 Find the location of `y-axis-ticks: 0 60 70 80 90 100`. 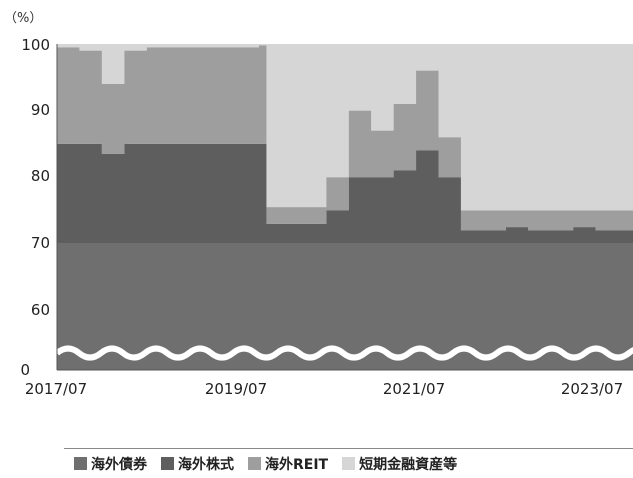

y-axis-ticks: 0 60 70 80 90 100 is located at coordinates (35, 207).